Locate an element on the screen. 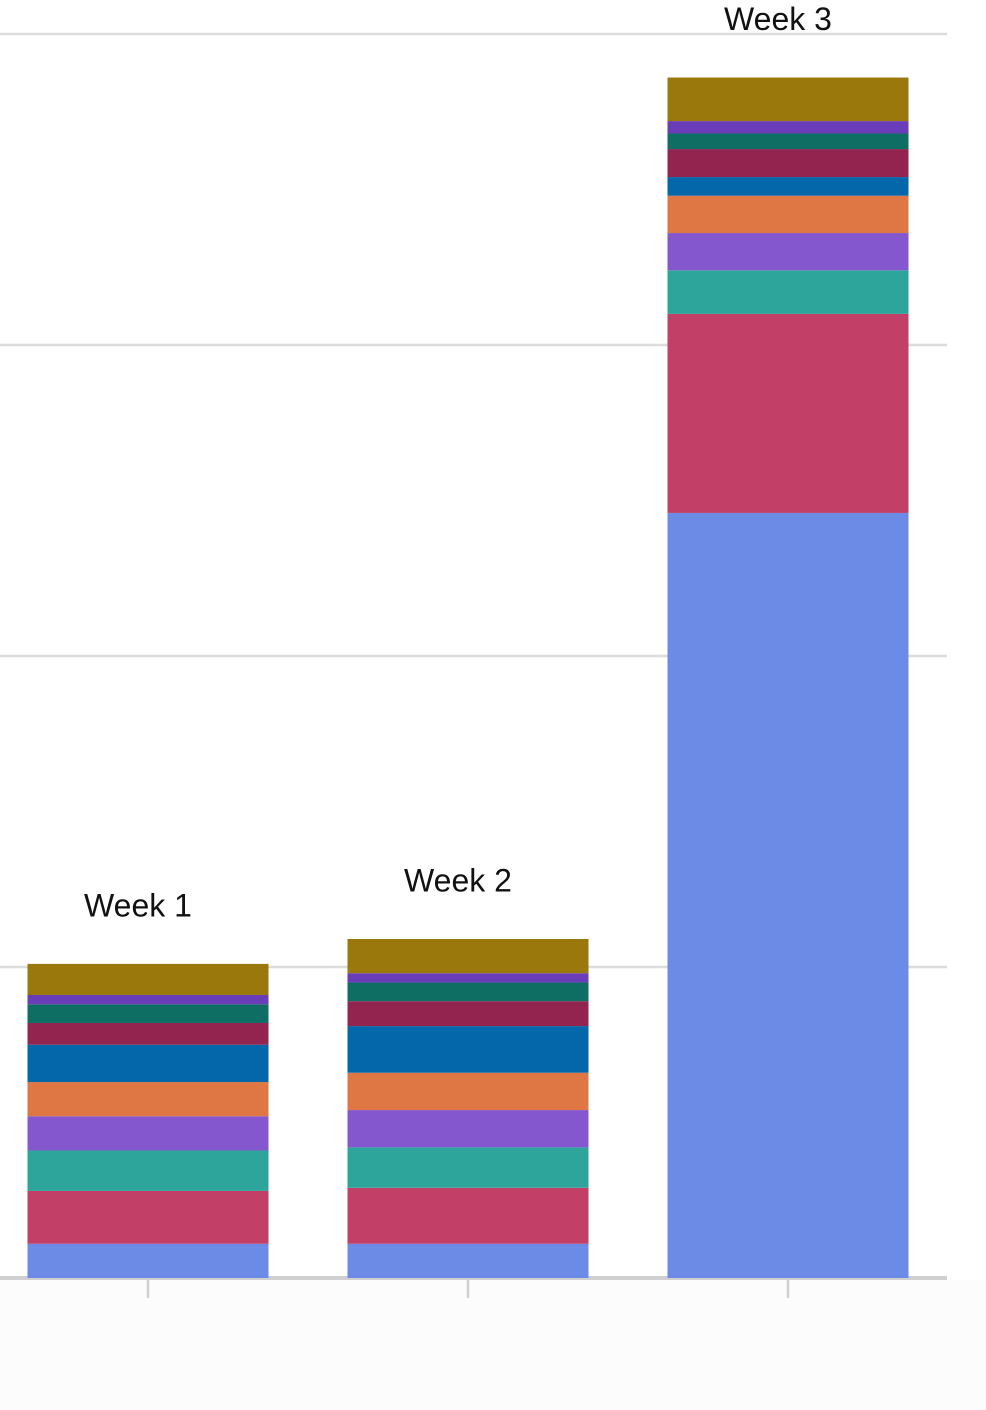  bar-label: Week 2 is located at coordinates (458, 880).